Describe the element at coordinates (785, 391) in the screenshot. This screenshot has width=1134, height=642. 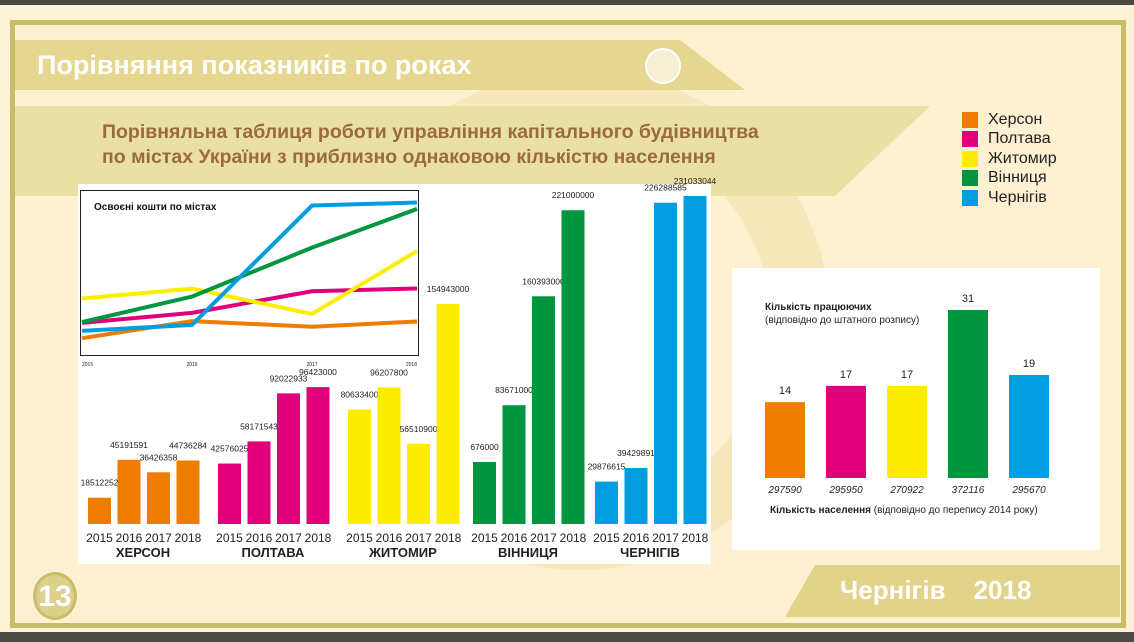
I see `staff-value: 14` at that location.